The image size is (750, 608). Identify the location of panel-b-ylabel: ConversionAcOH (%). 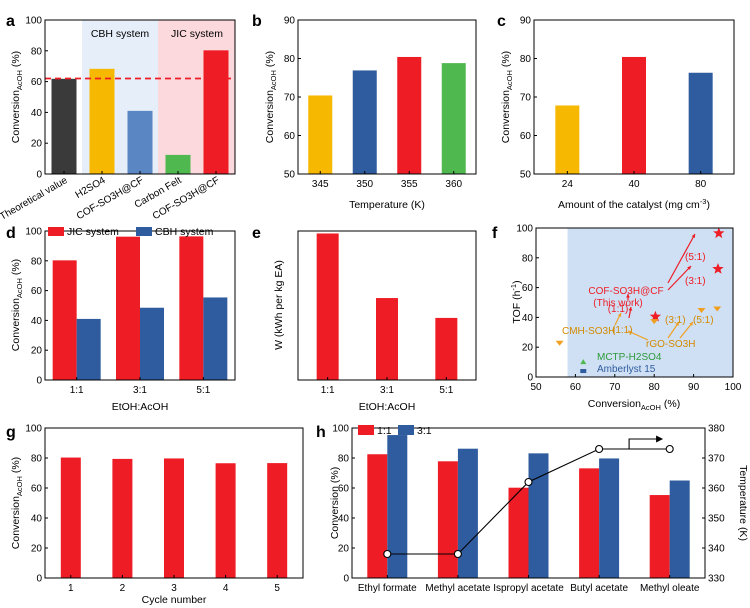
(271, 97).